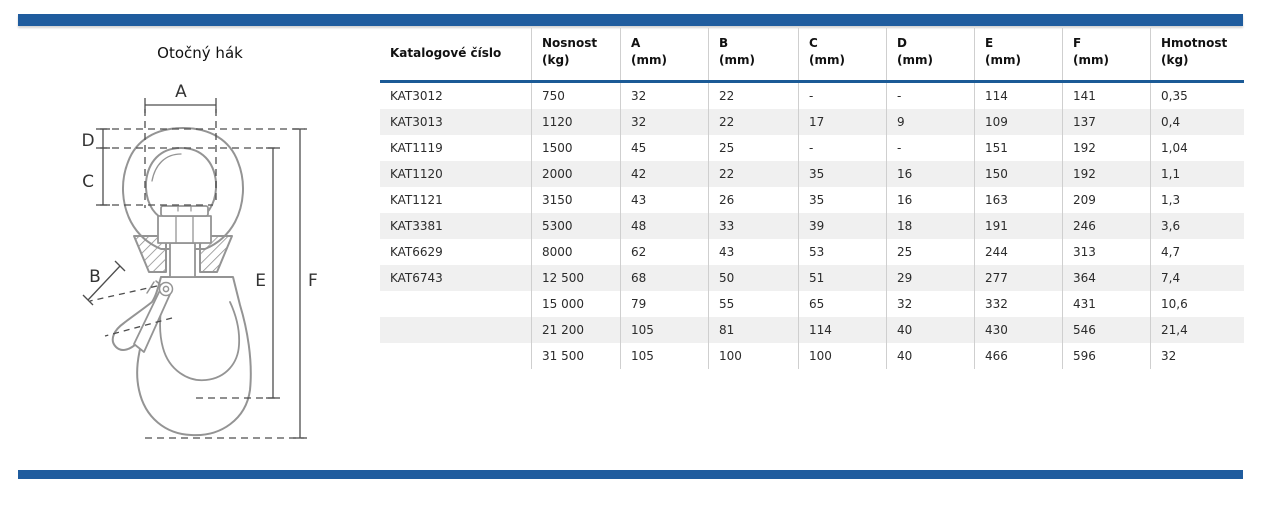  I want to click on table-cell: 21 200, so click(575, 330).